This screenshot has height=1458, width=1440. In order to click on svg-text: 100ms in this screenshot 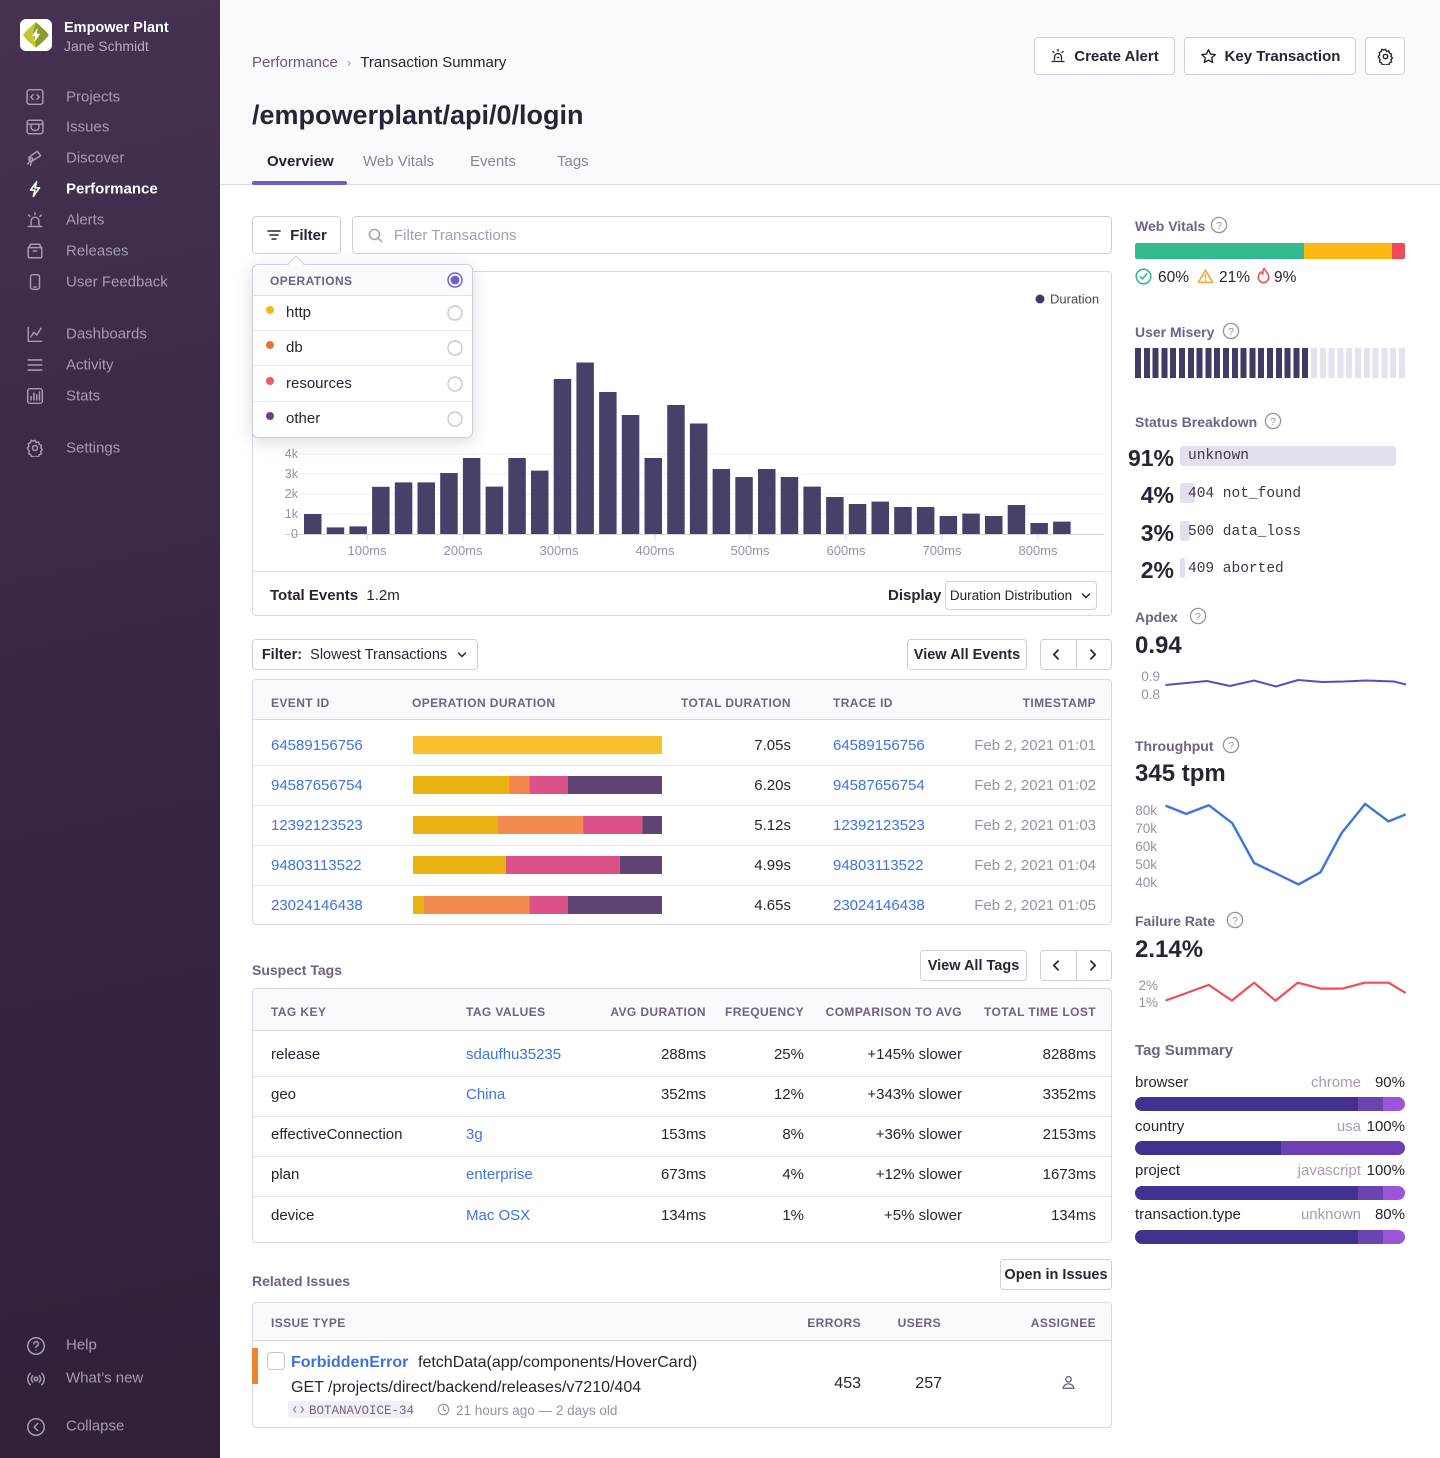, I will do `click(367, 550)`.